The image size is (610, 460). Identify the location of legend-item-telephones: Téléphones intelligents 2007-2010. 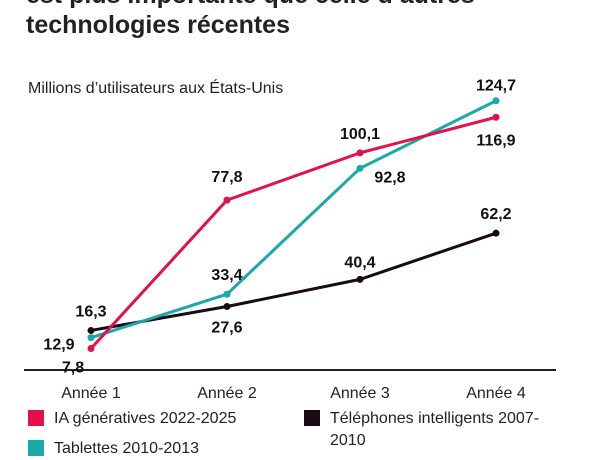
(434, 430).